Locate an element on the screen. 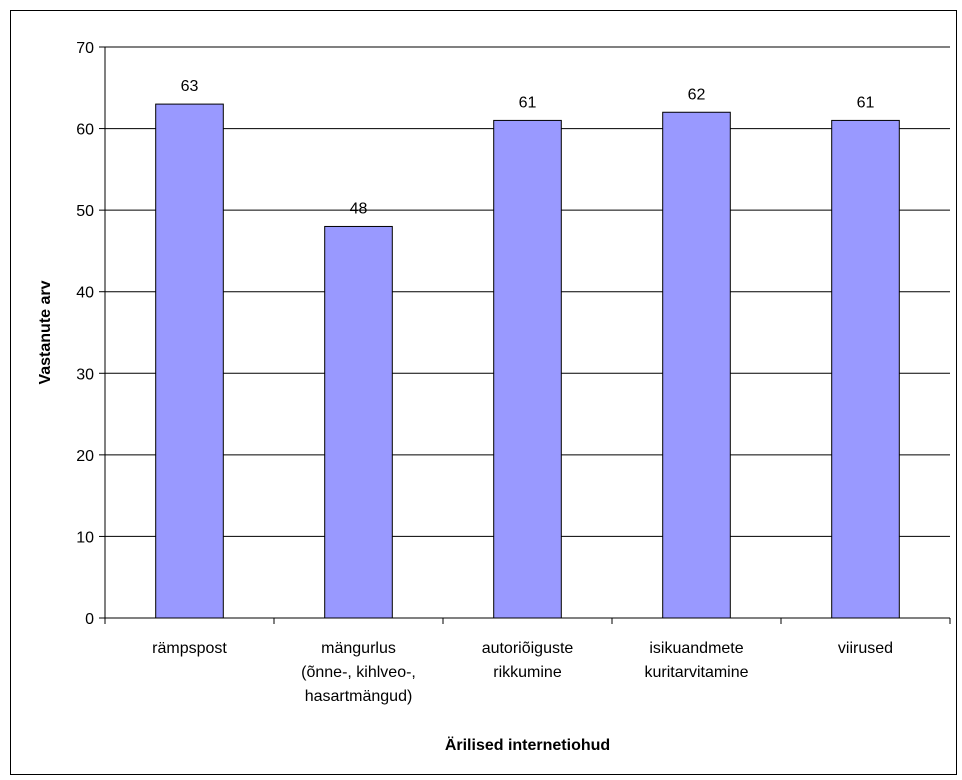 The width and height of the screenshot is (962, 780). y-tick-label: 70 is located at coordinates (85, 48).